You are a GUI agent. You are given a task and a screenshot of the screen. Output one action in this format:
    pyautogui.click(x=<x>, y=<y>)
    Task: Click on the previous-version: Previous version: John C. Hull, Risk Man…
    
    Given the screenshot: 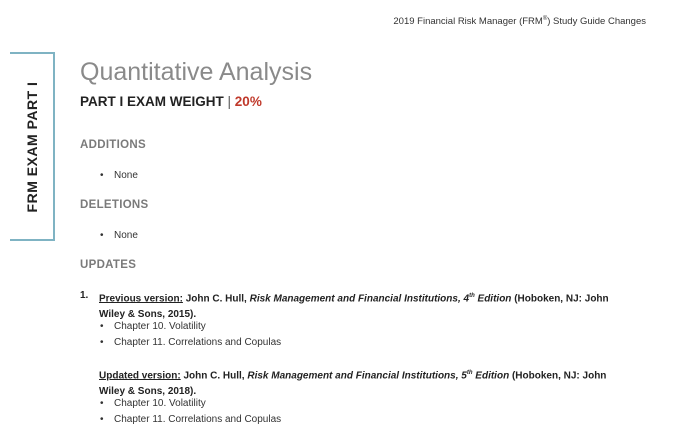 What is the action you would take?
    pyautogui.click(x=359, y=305)
    